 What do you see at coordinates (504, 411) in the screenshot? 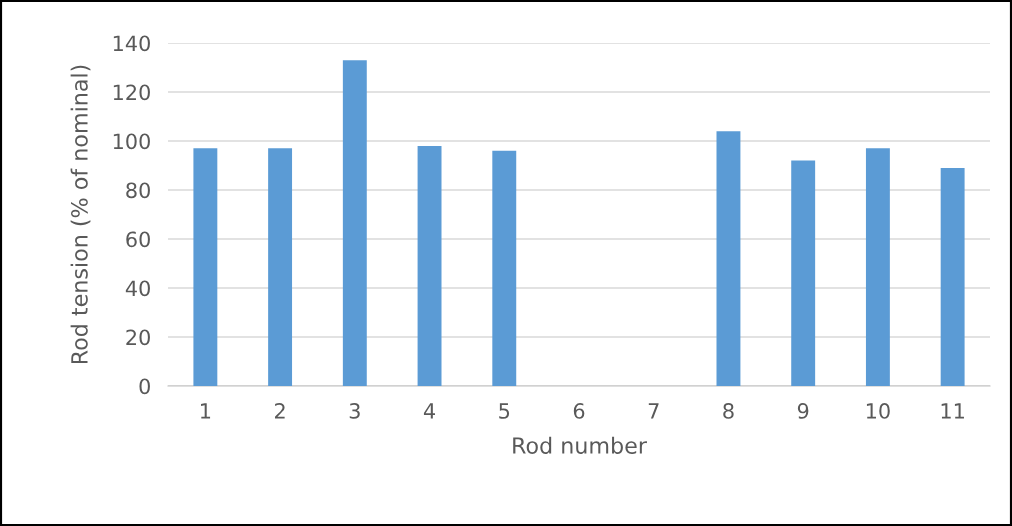
I see `x-tick-label: 5` at bounding box center [504, 411].